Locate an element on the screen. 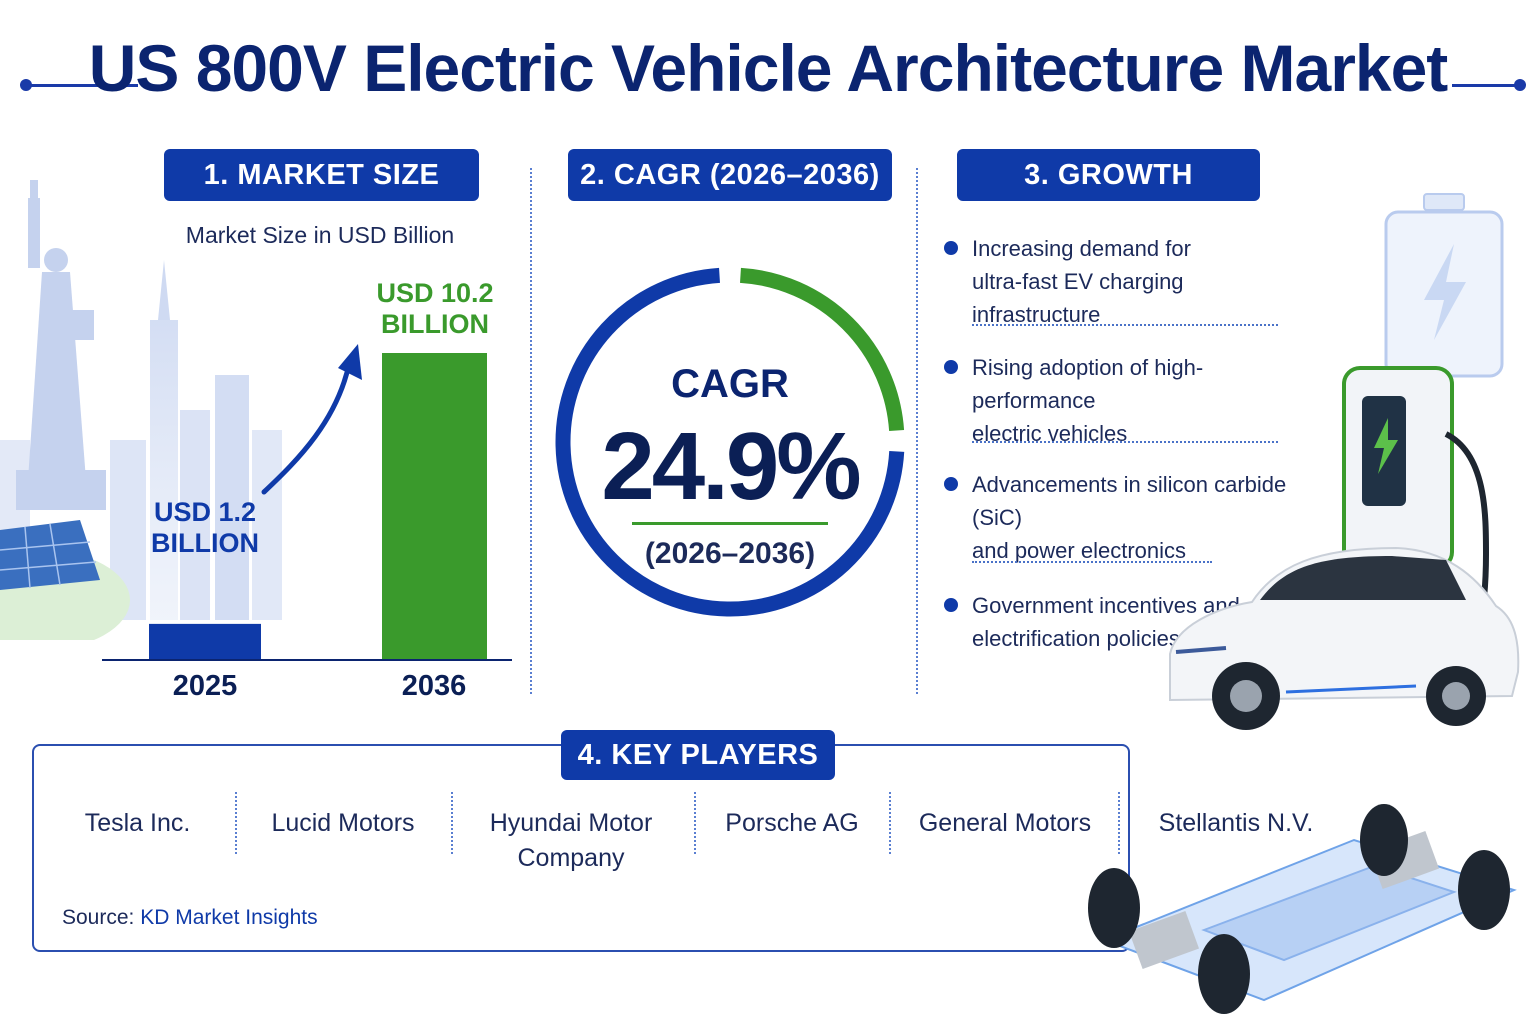 The height and width of the screenshot is (1024, 1536). growth-arrow-icon is located at coordinates (311, 419).